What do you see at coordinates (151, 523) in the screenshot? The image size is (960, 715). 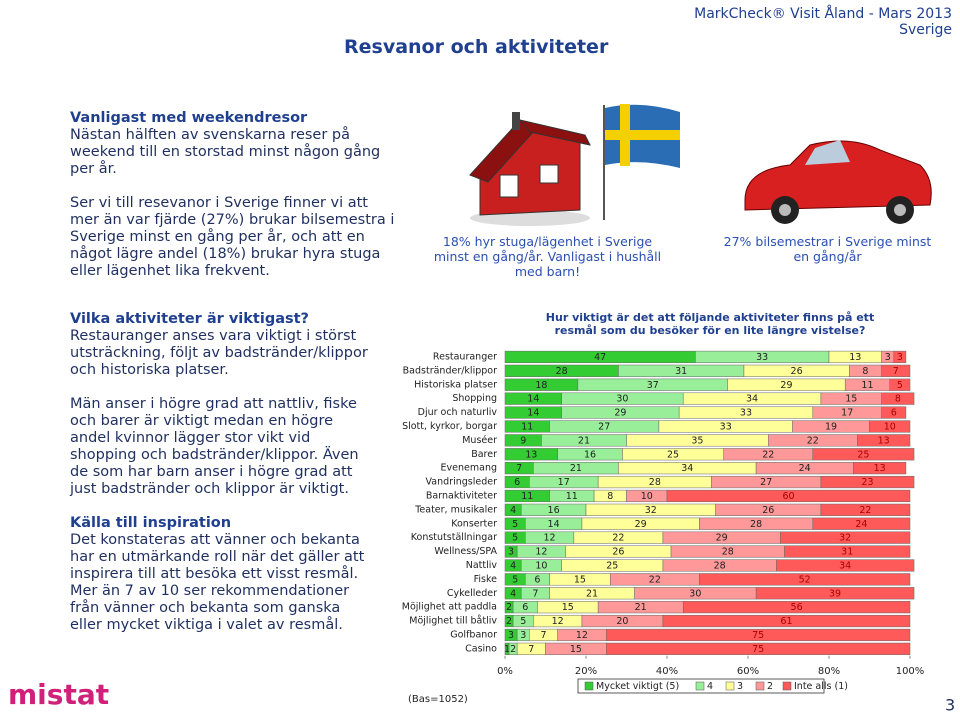 I see `heading: Källa till inspiration` at bounding box center [151, 523].